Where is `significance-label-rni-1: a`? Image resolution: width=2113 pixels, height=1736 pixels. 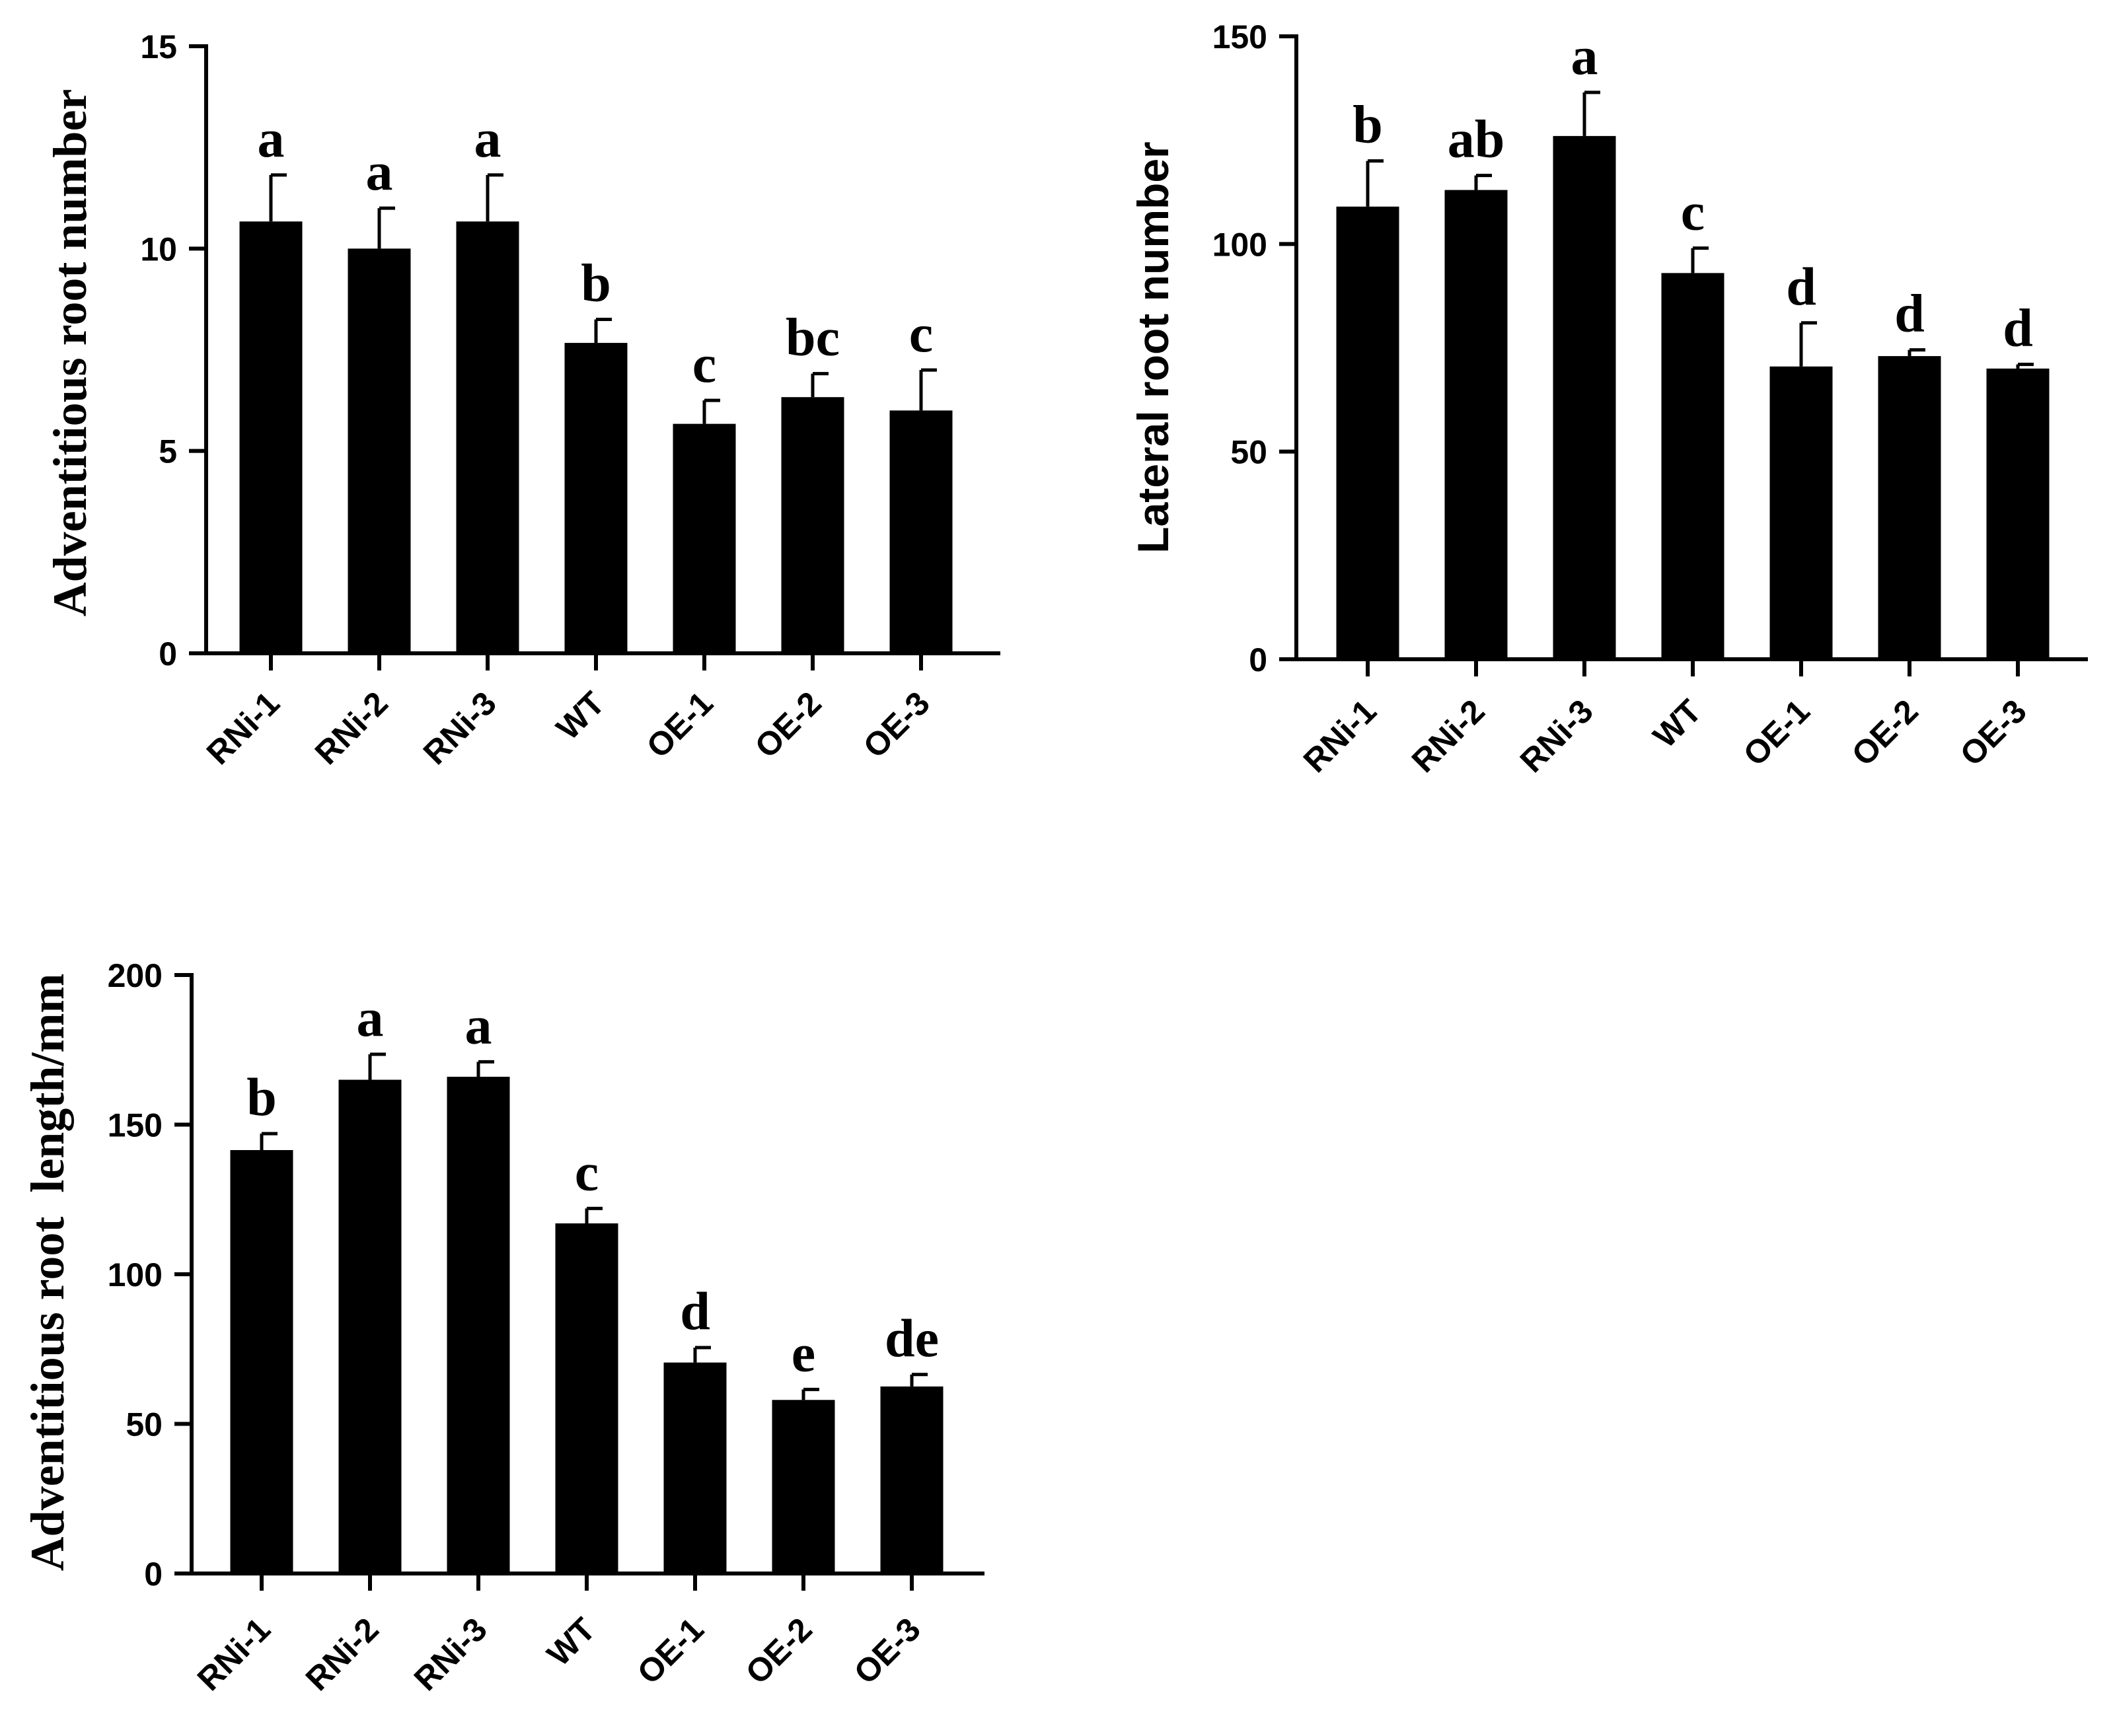 significance-label-rni-1: a is located at coordinates (271, 138).